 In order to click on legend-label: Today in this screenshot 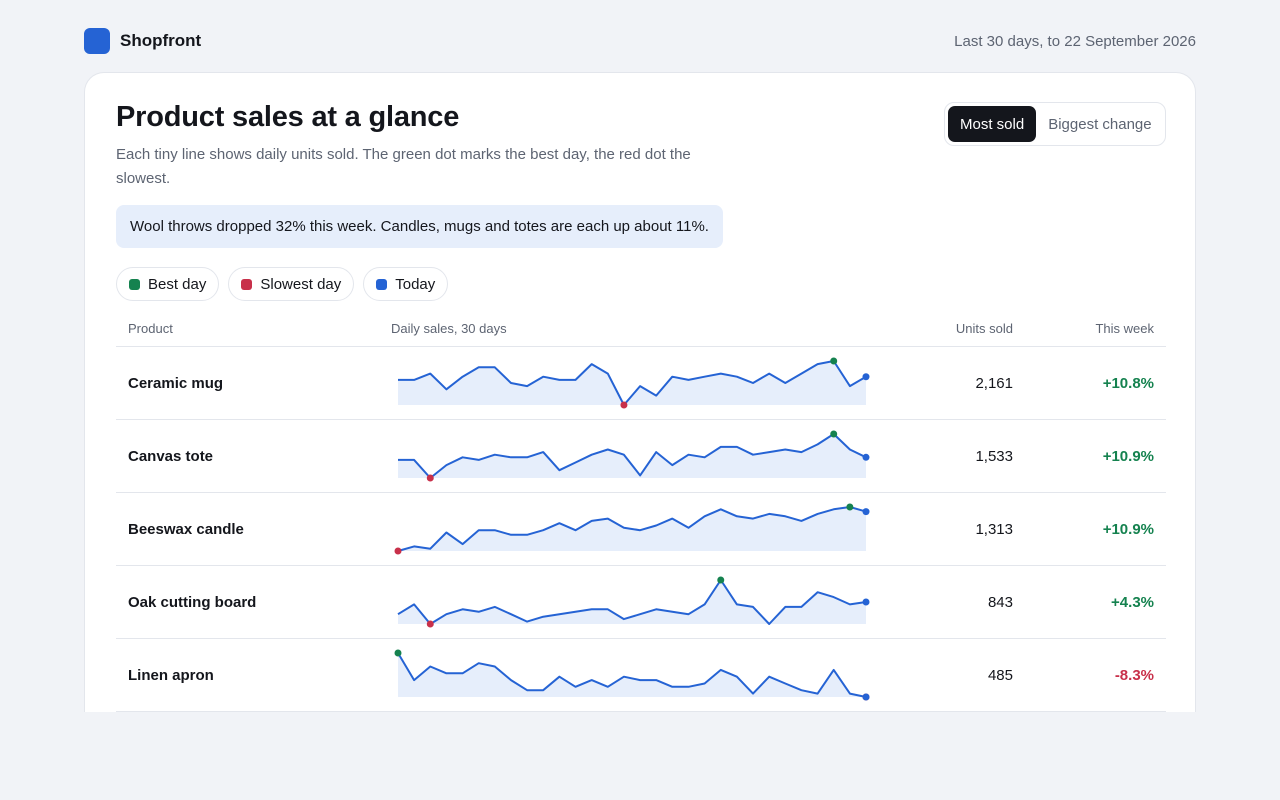, I will do `click(415, 284)`.